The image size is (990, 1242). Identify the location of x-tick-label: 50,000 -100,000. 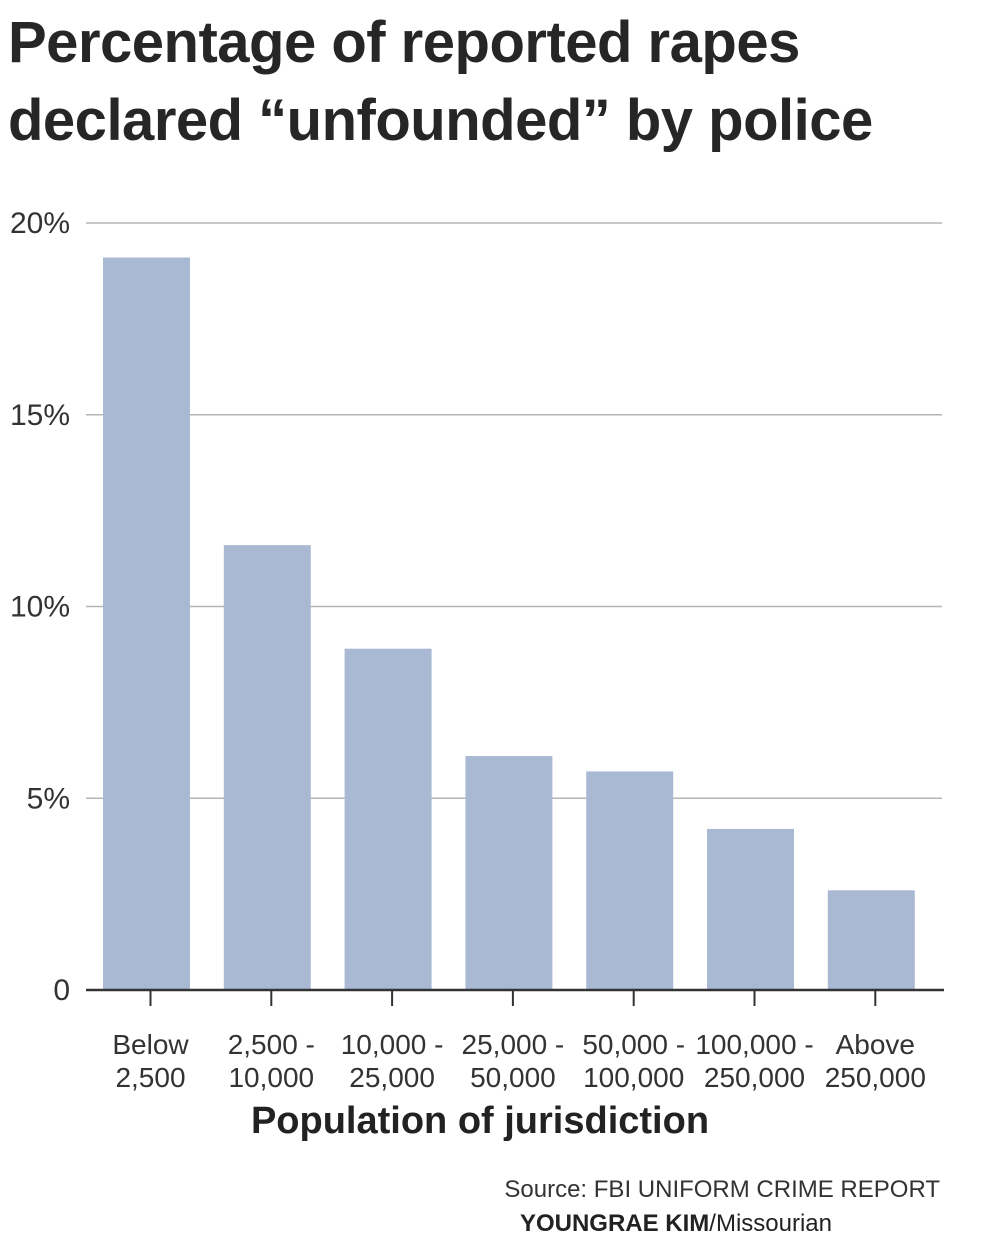
(633, 1061).